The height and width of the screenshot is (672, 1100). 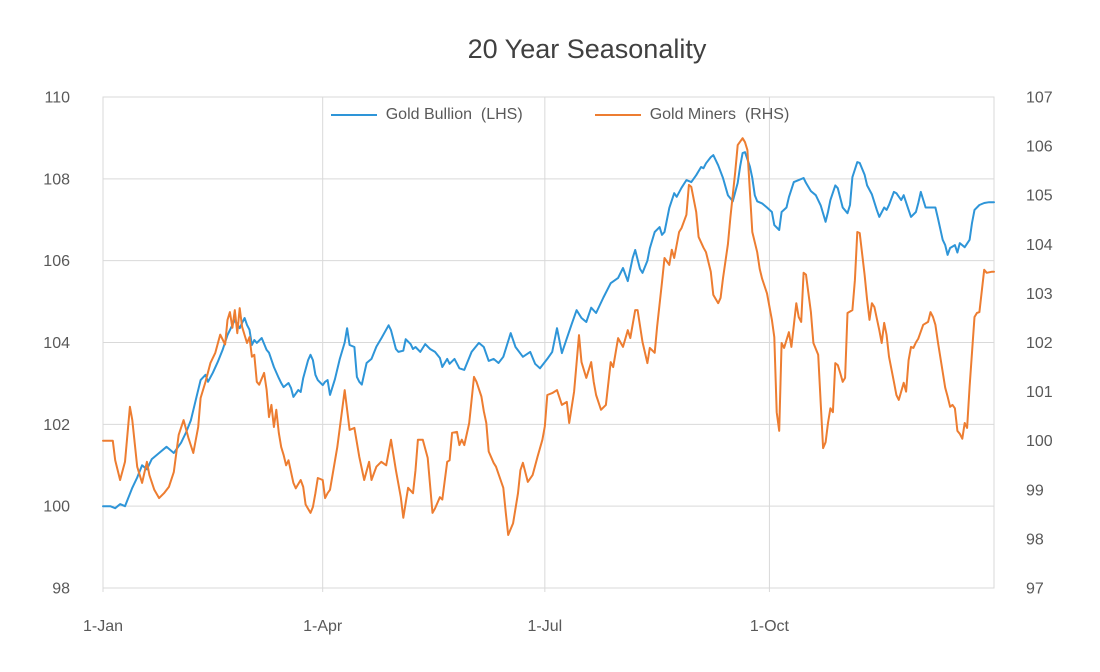 I want to click on x-axis-tick-label: 1-Apr, so click(x=323, y=626).